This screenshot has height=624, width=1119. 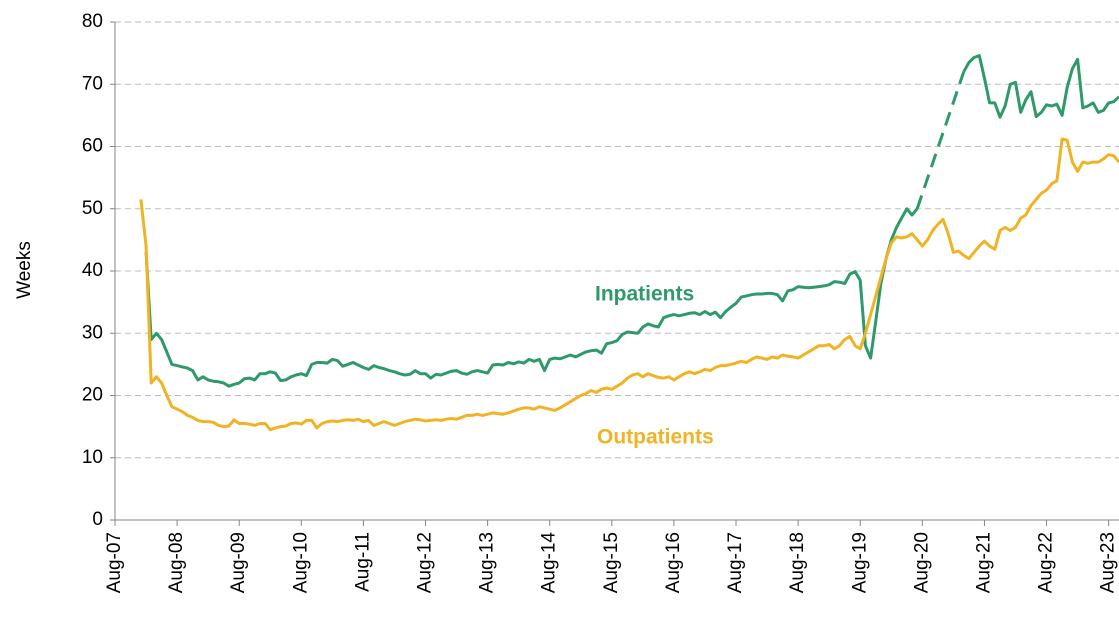 What do you see at coordinates (549, 563) in the screenshot?
I see `x-tick-label: Aug-14` at bounding box center [549, 563].